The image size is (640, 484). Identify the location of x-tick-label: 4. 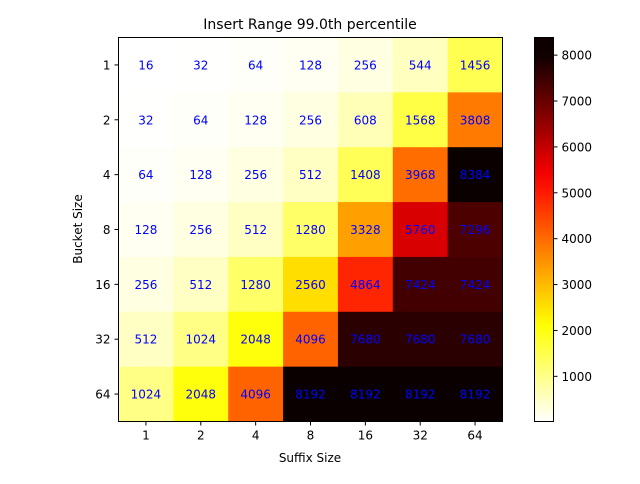
(256, 436).